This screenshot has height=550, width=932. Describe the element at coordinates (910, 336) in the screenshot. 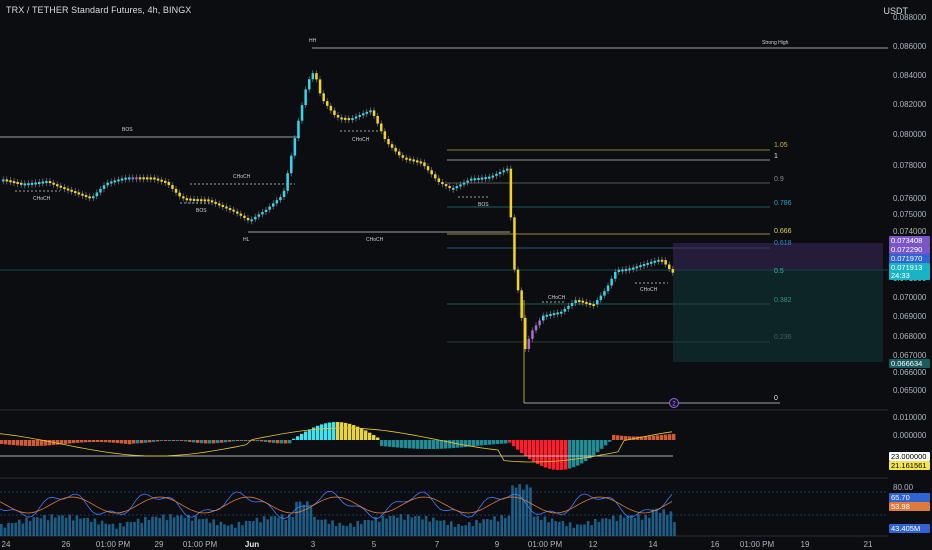

I see `price-tick: 0.068000` at that location.